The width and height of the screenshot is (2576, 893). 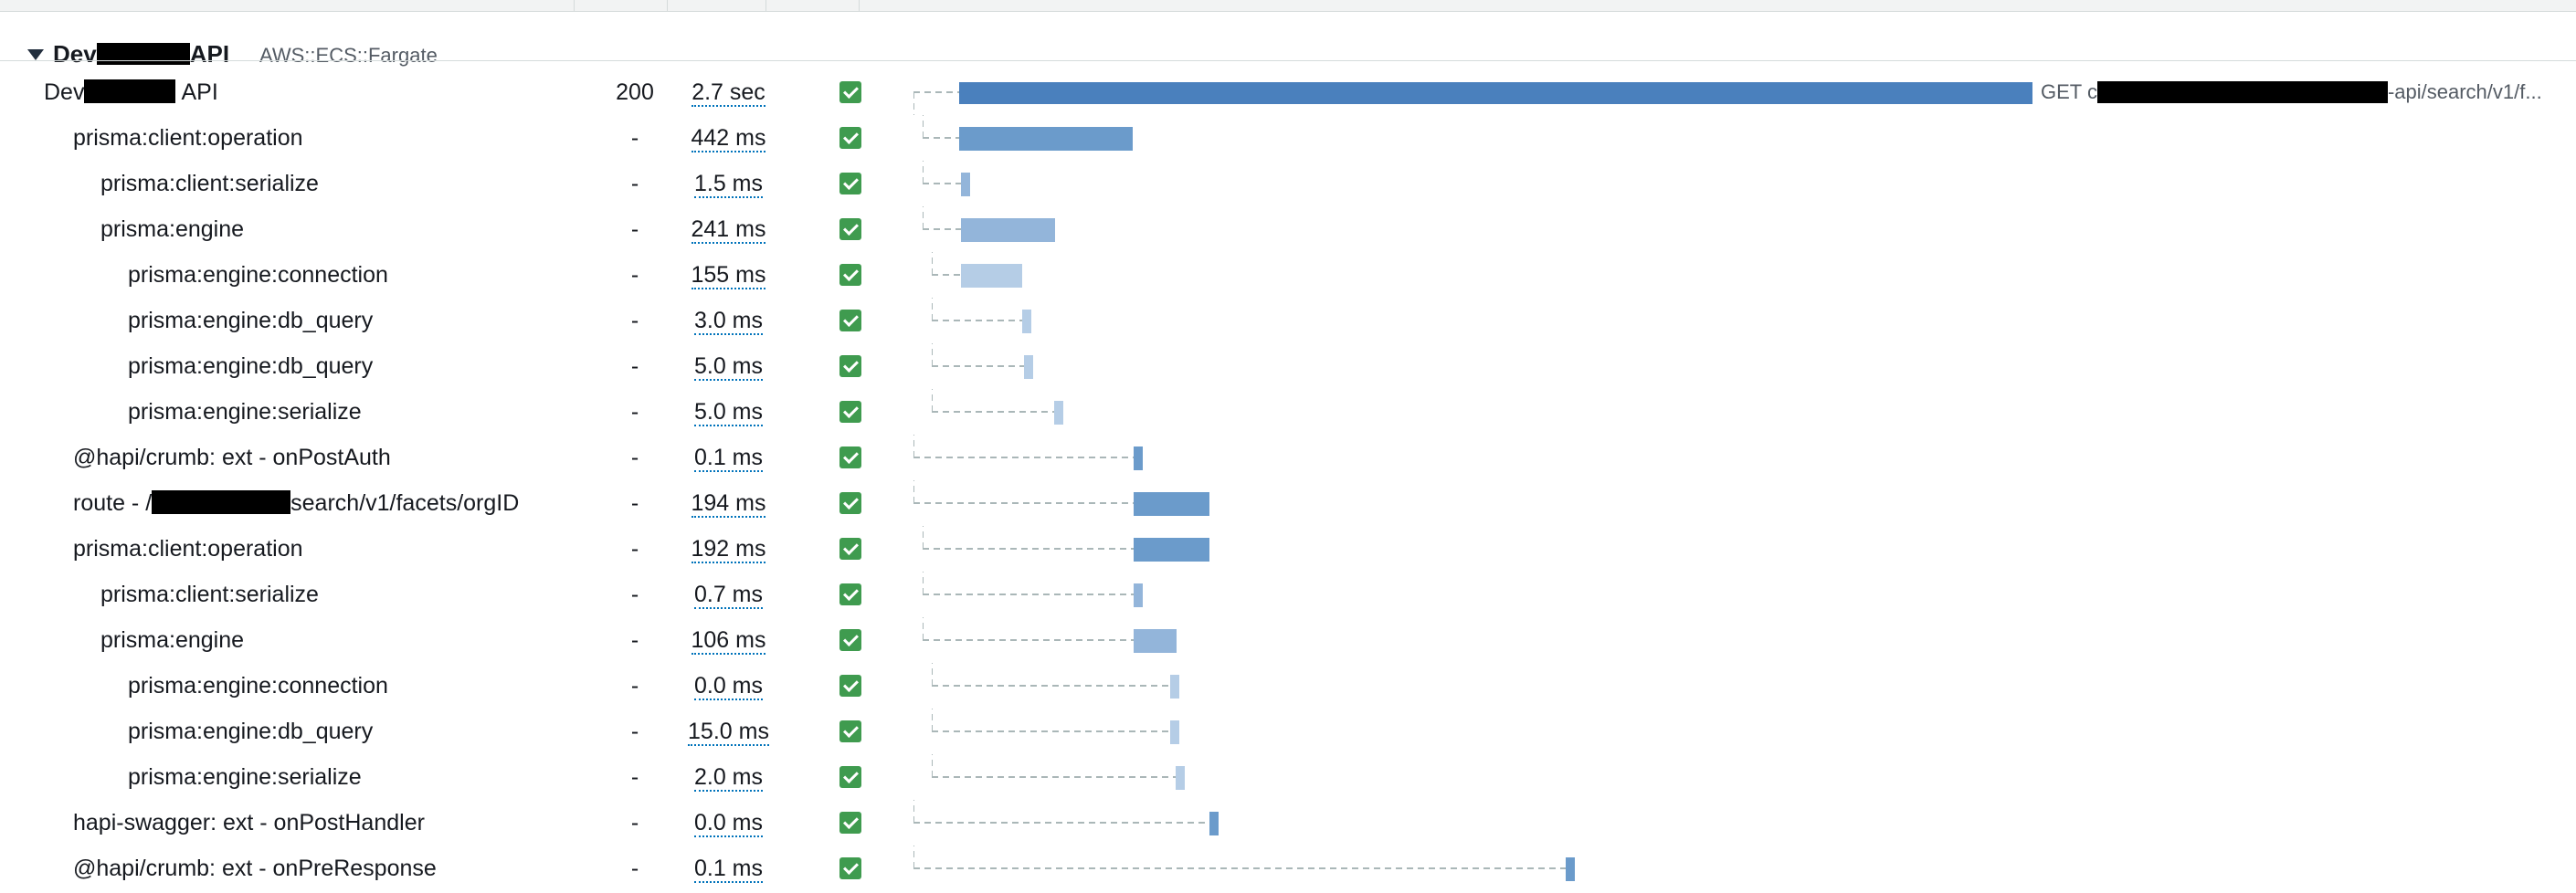 What do you see at coordinates (131, 92) in the screenshot?
I see `segment-name: Dev API` at bounding box center [131, 92].